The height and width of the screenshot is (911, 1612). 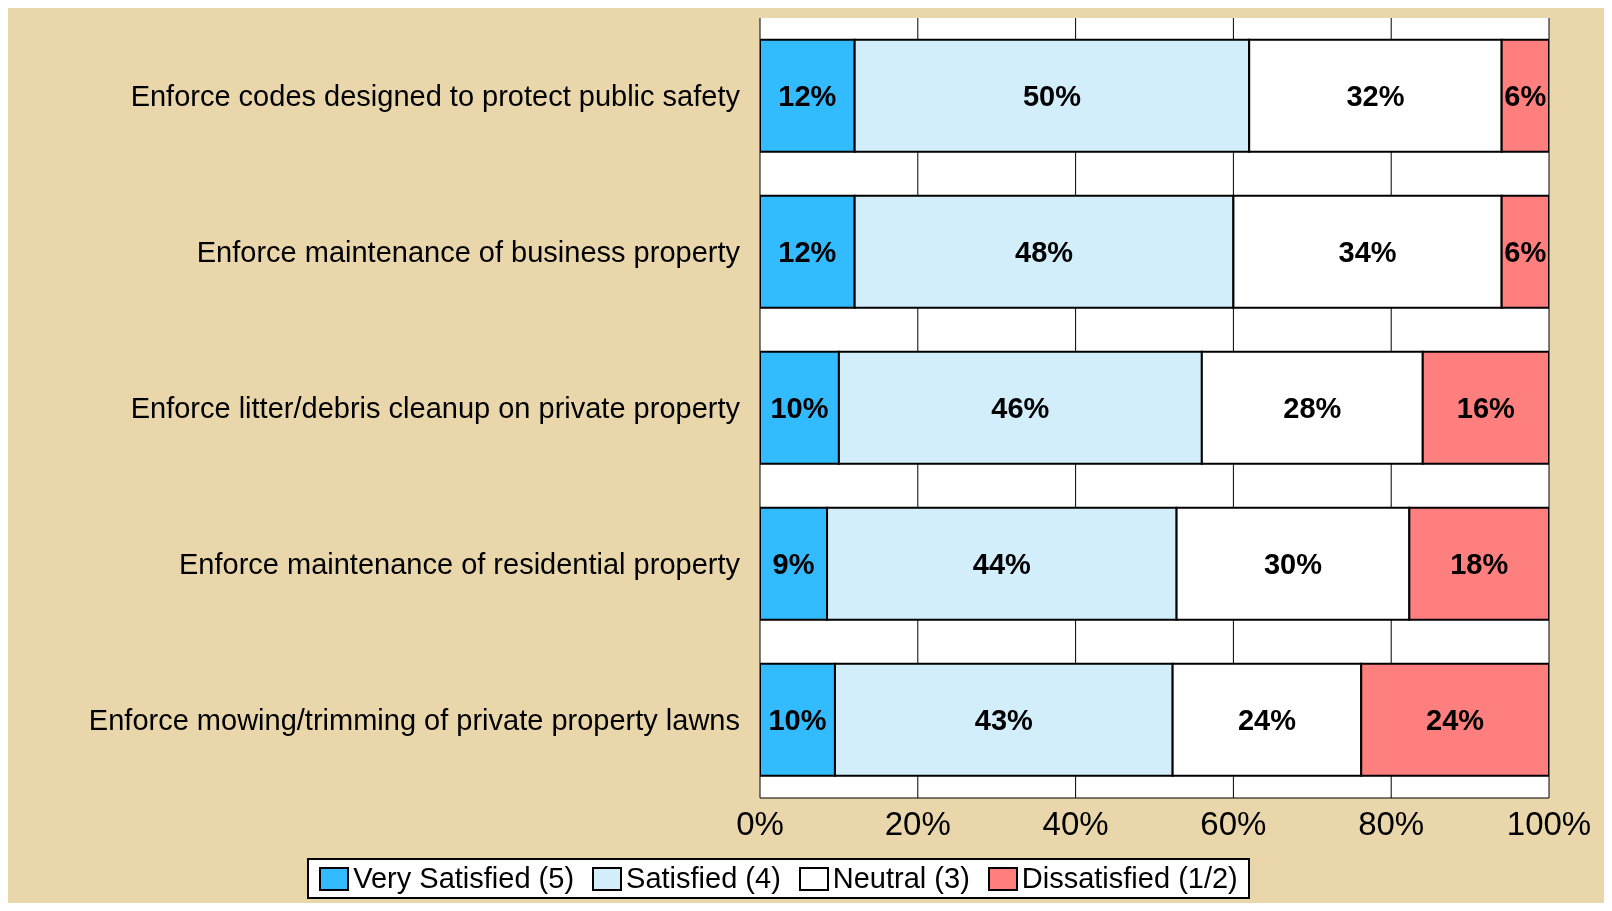 I want to click on data-label: 16%, so click(x=1486, y=407).